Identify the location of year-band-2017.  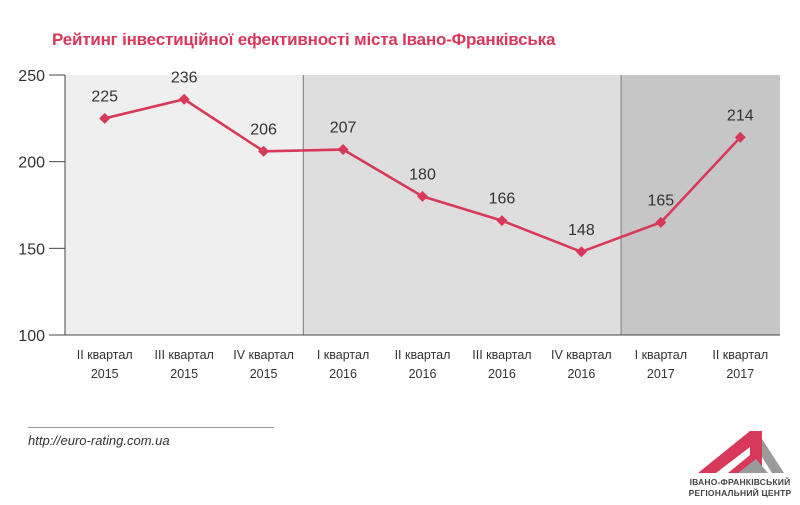
(700, 205).